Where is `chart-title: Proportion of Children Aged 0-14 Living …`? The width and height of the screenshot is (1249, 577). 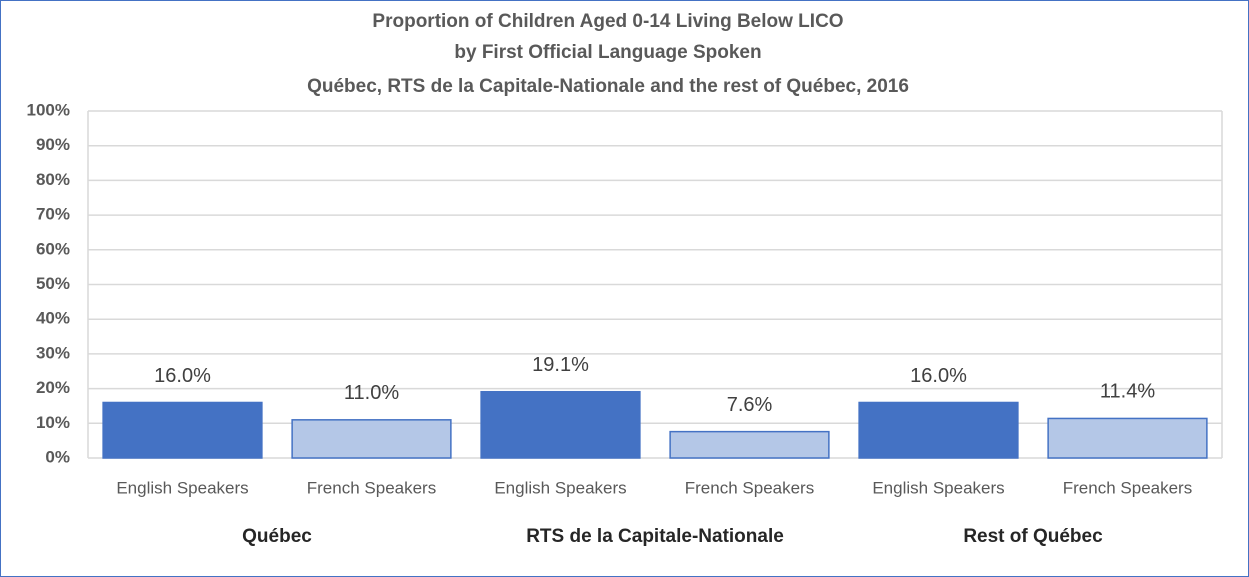
chart-title: Proportion of Children Aged 0-14 Living … is located at coordinates (607, 21).